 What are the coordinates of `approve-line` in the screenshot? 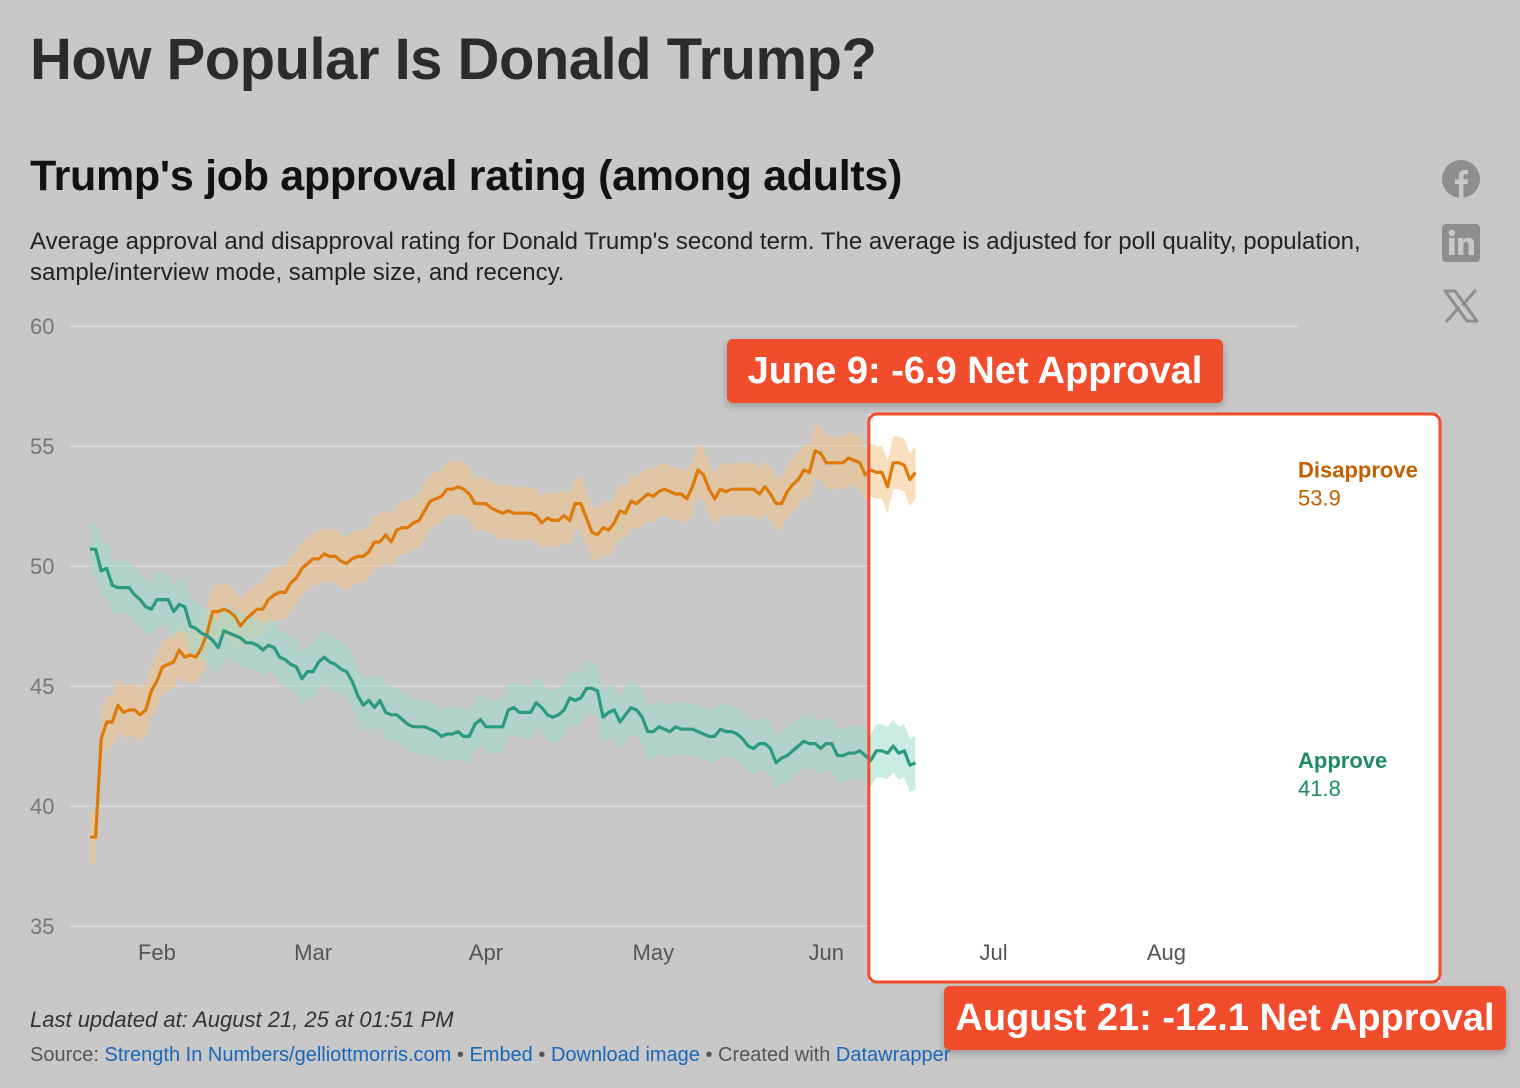 It's located at (503, 657).